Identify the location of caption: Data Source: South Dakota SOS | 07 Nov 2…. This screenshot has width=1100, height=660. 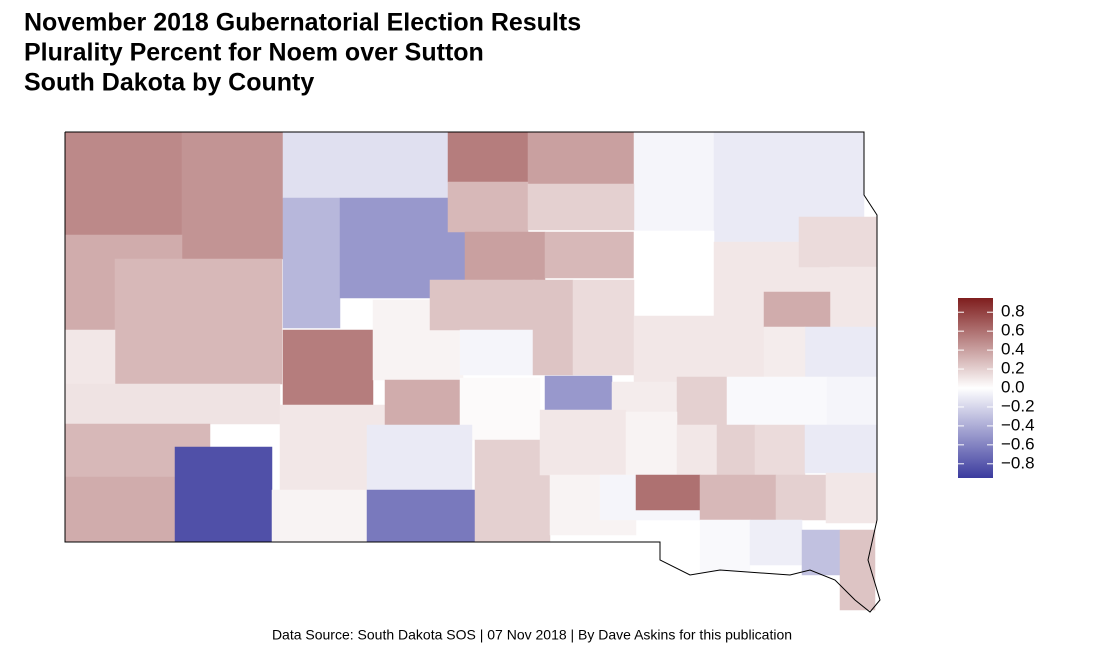
(532, 635).